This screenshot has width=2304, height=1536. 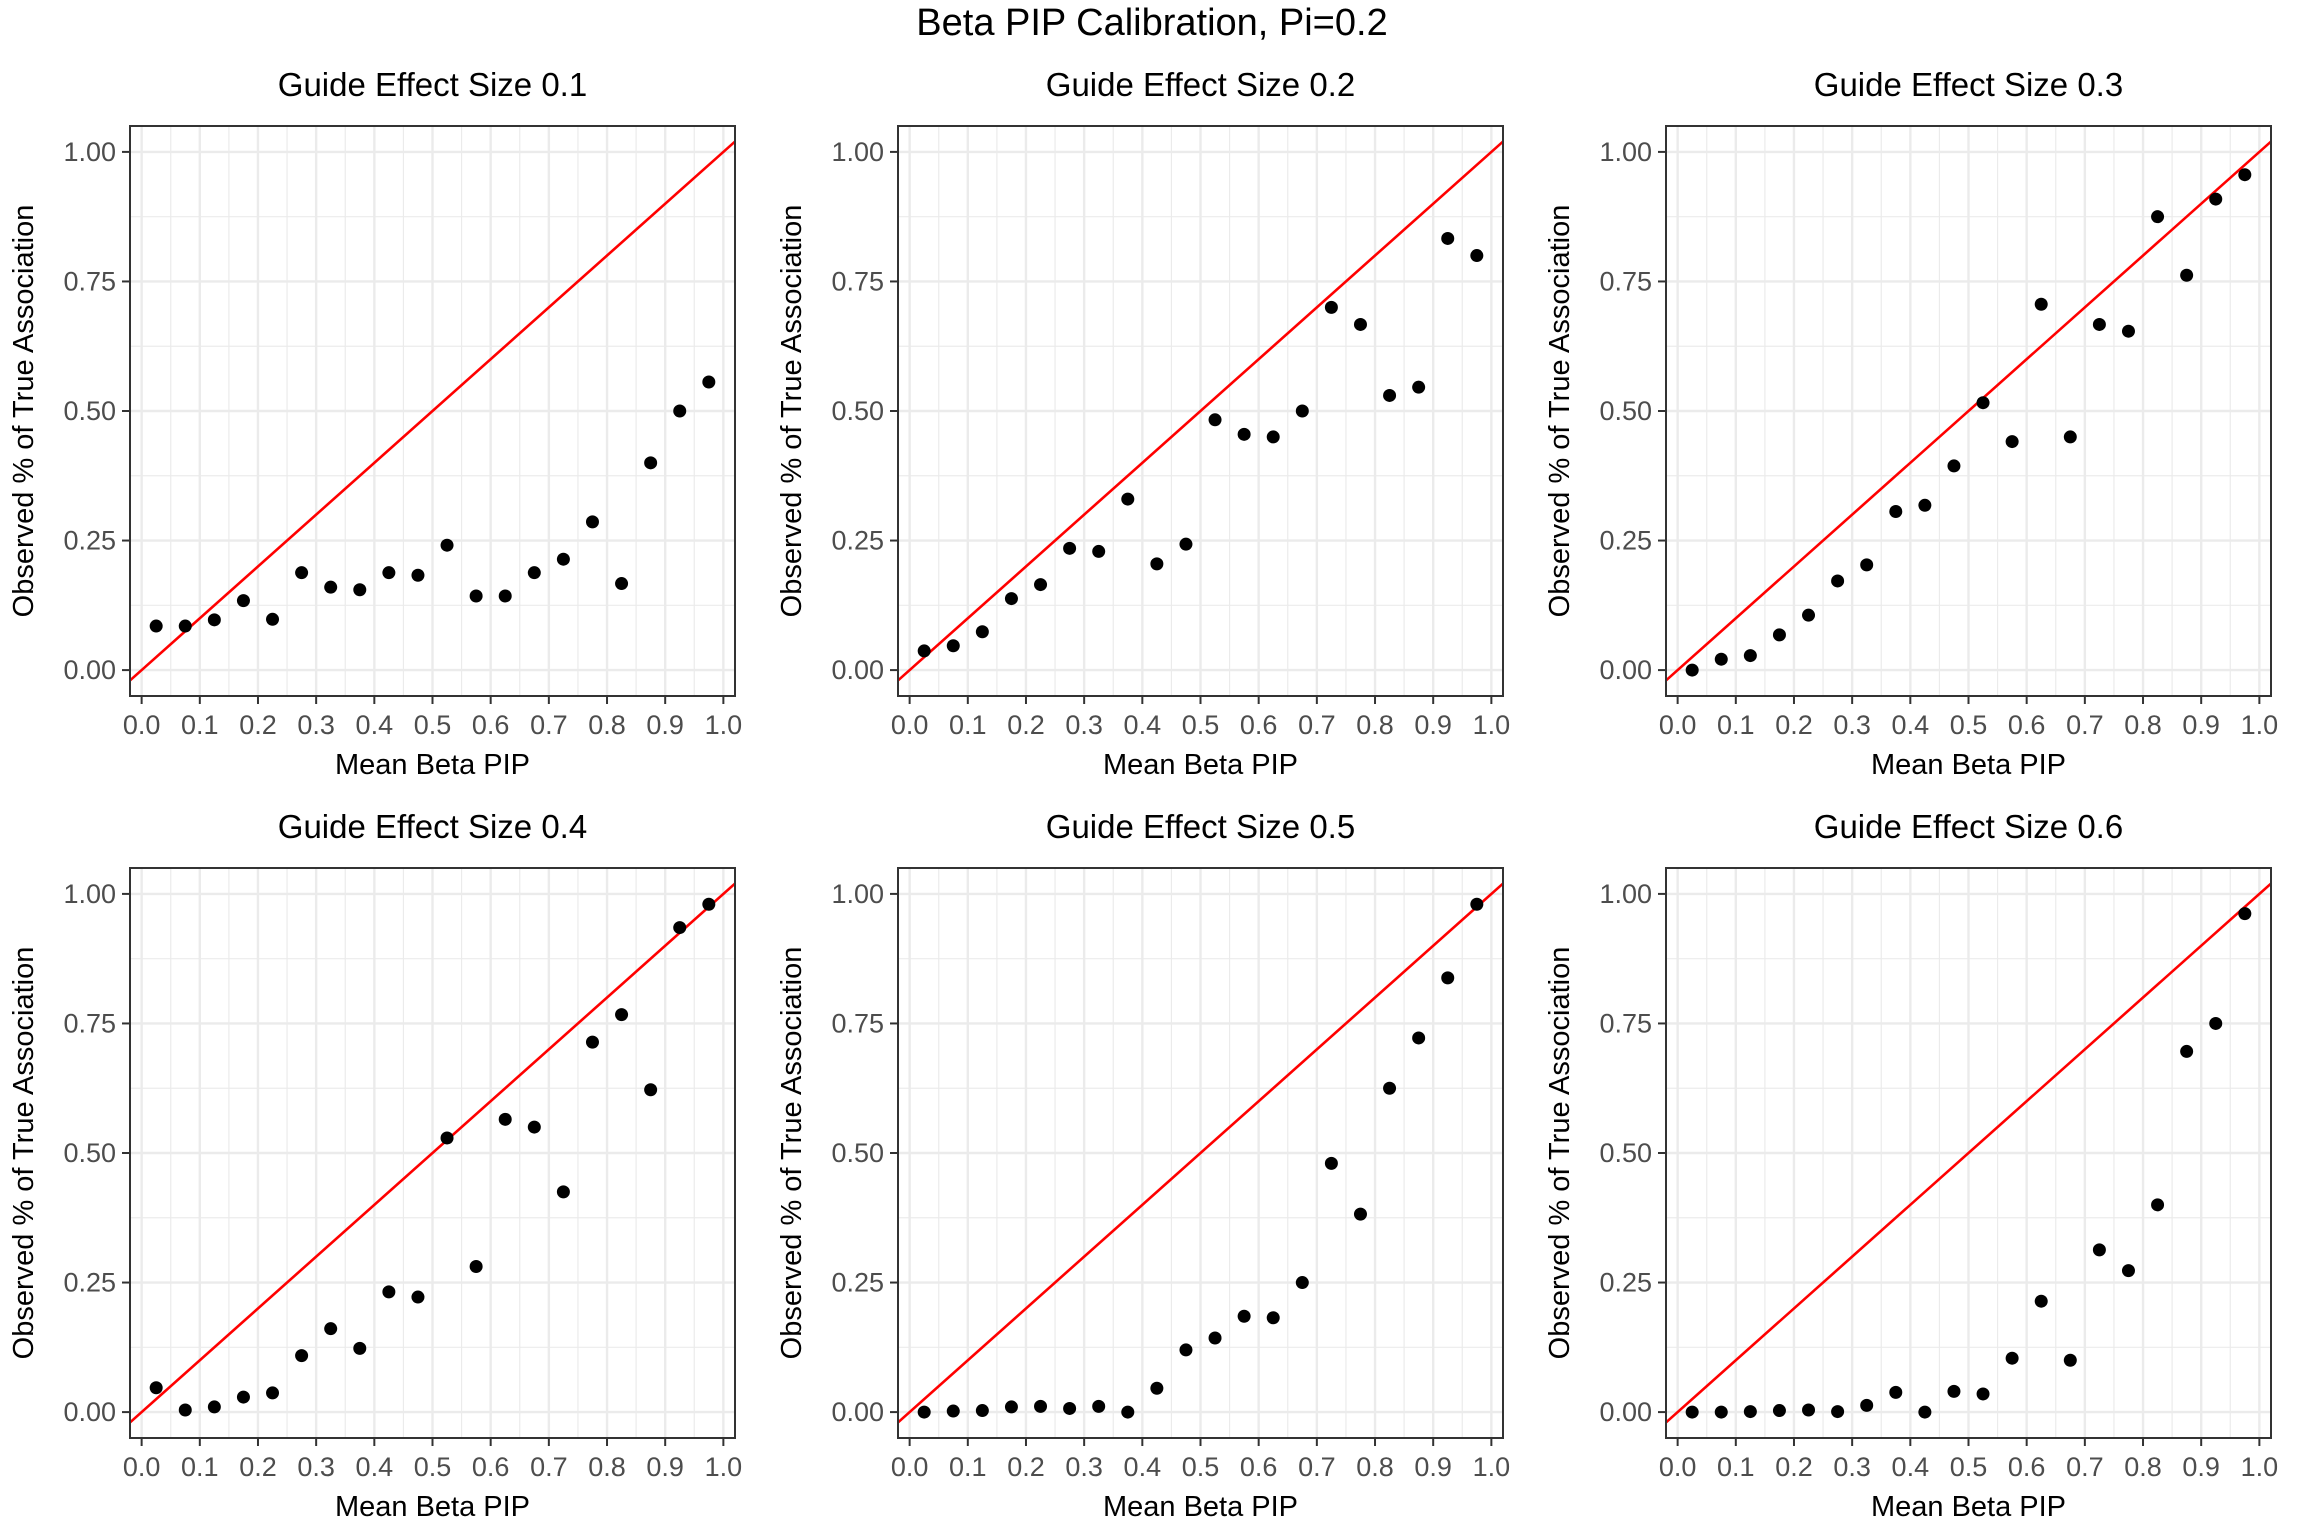 What do you see at coordinates (1678, 725) in the screenshot?
I see `x-tick-label: 0.0` at bounding box center [1678, 725].